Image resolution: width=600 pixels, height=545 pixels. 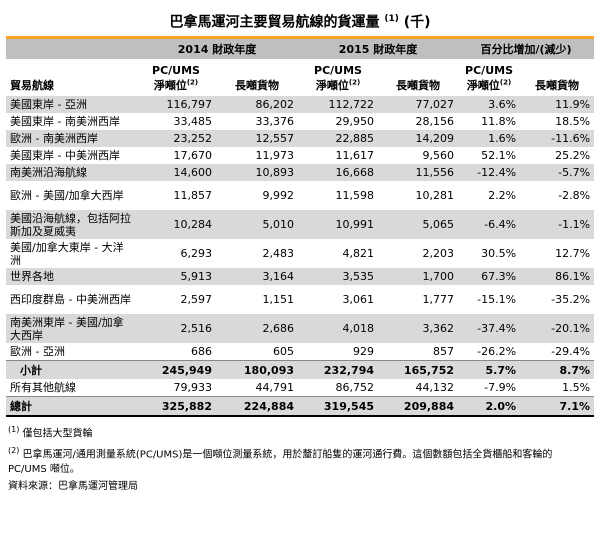 I want to click on source-note: 資料來源：巴拿馬運河管理局, so click(x=73, y=486).